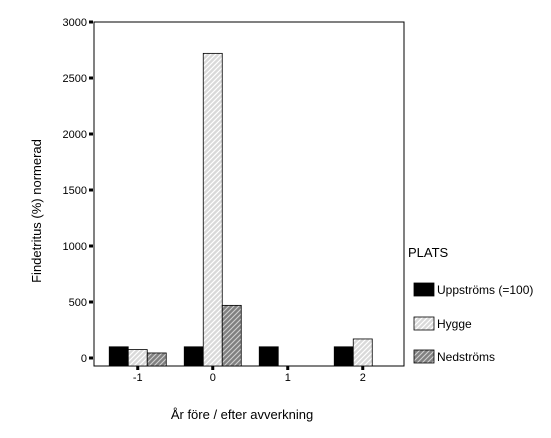 This screenshot has width=551, height=438. I want to click on x-tick-label: 1, so click(288, 378).